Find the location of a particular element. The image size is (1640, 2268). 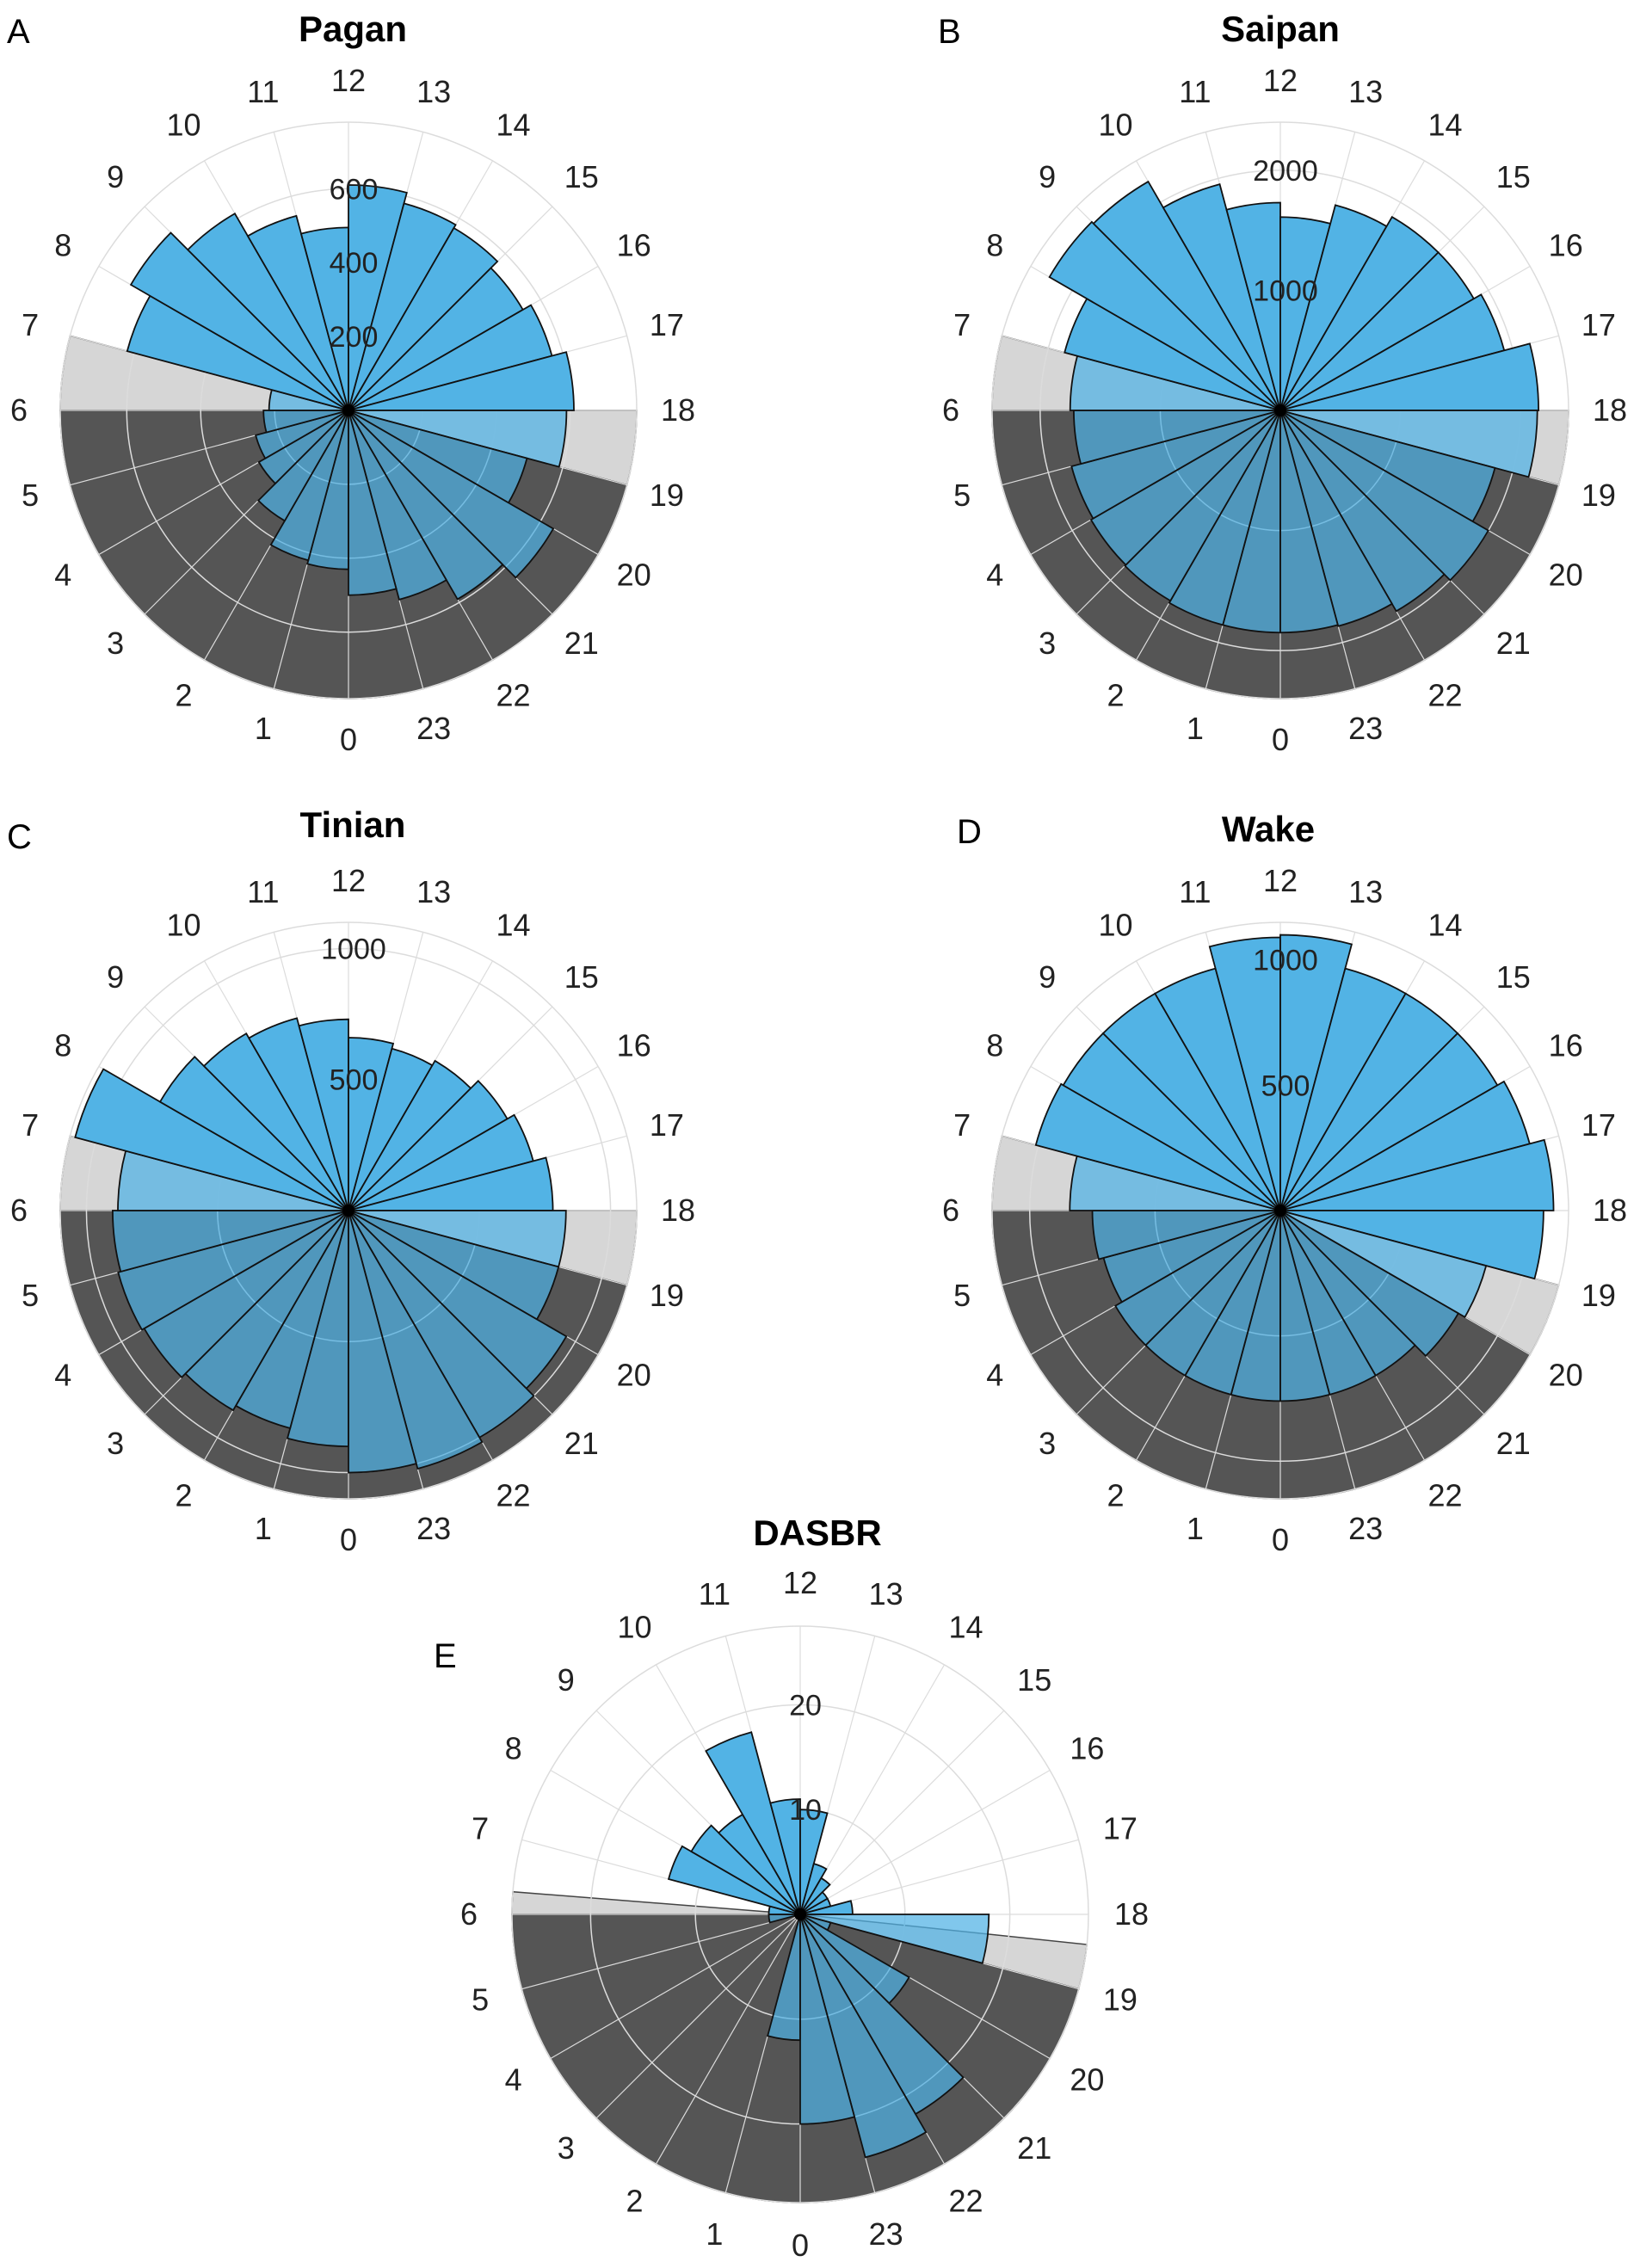

radial-tick-labels: 200 400 600 is located at coordinates (354, 264).